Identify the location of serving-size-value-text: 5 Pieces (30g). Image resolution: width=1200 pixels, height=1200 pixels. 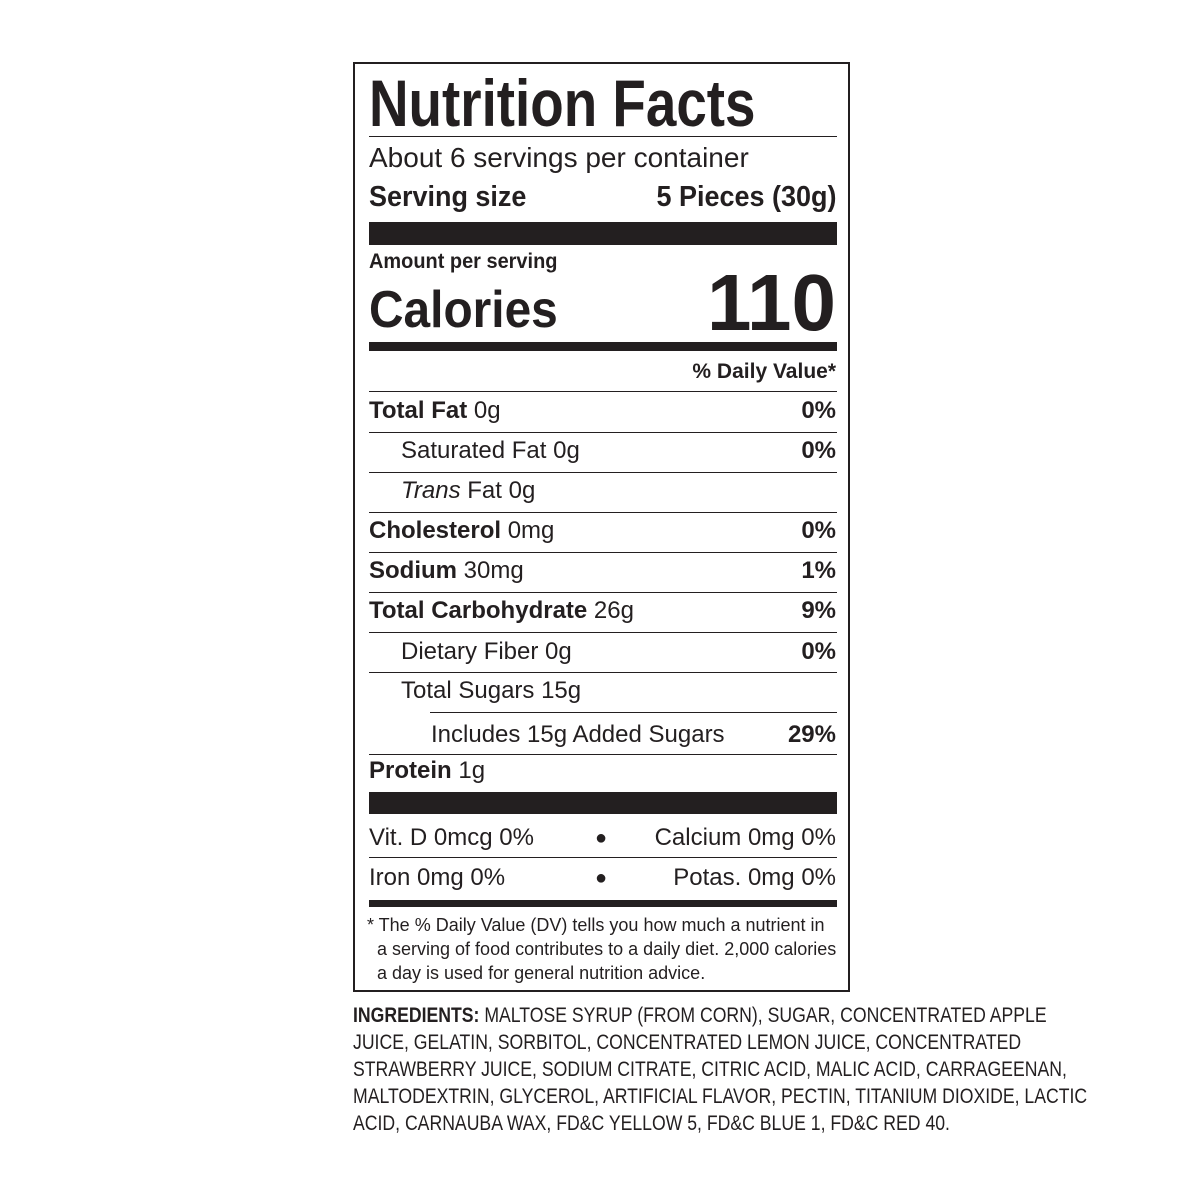
(746, 197).